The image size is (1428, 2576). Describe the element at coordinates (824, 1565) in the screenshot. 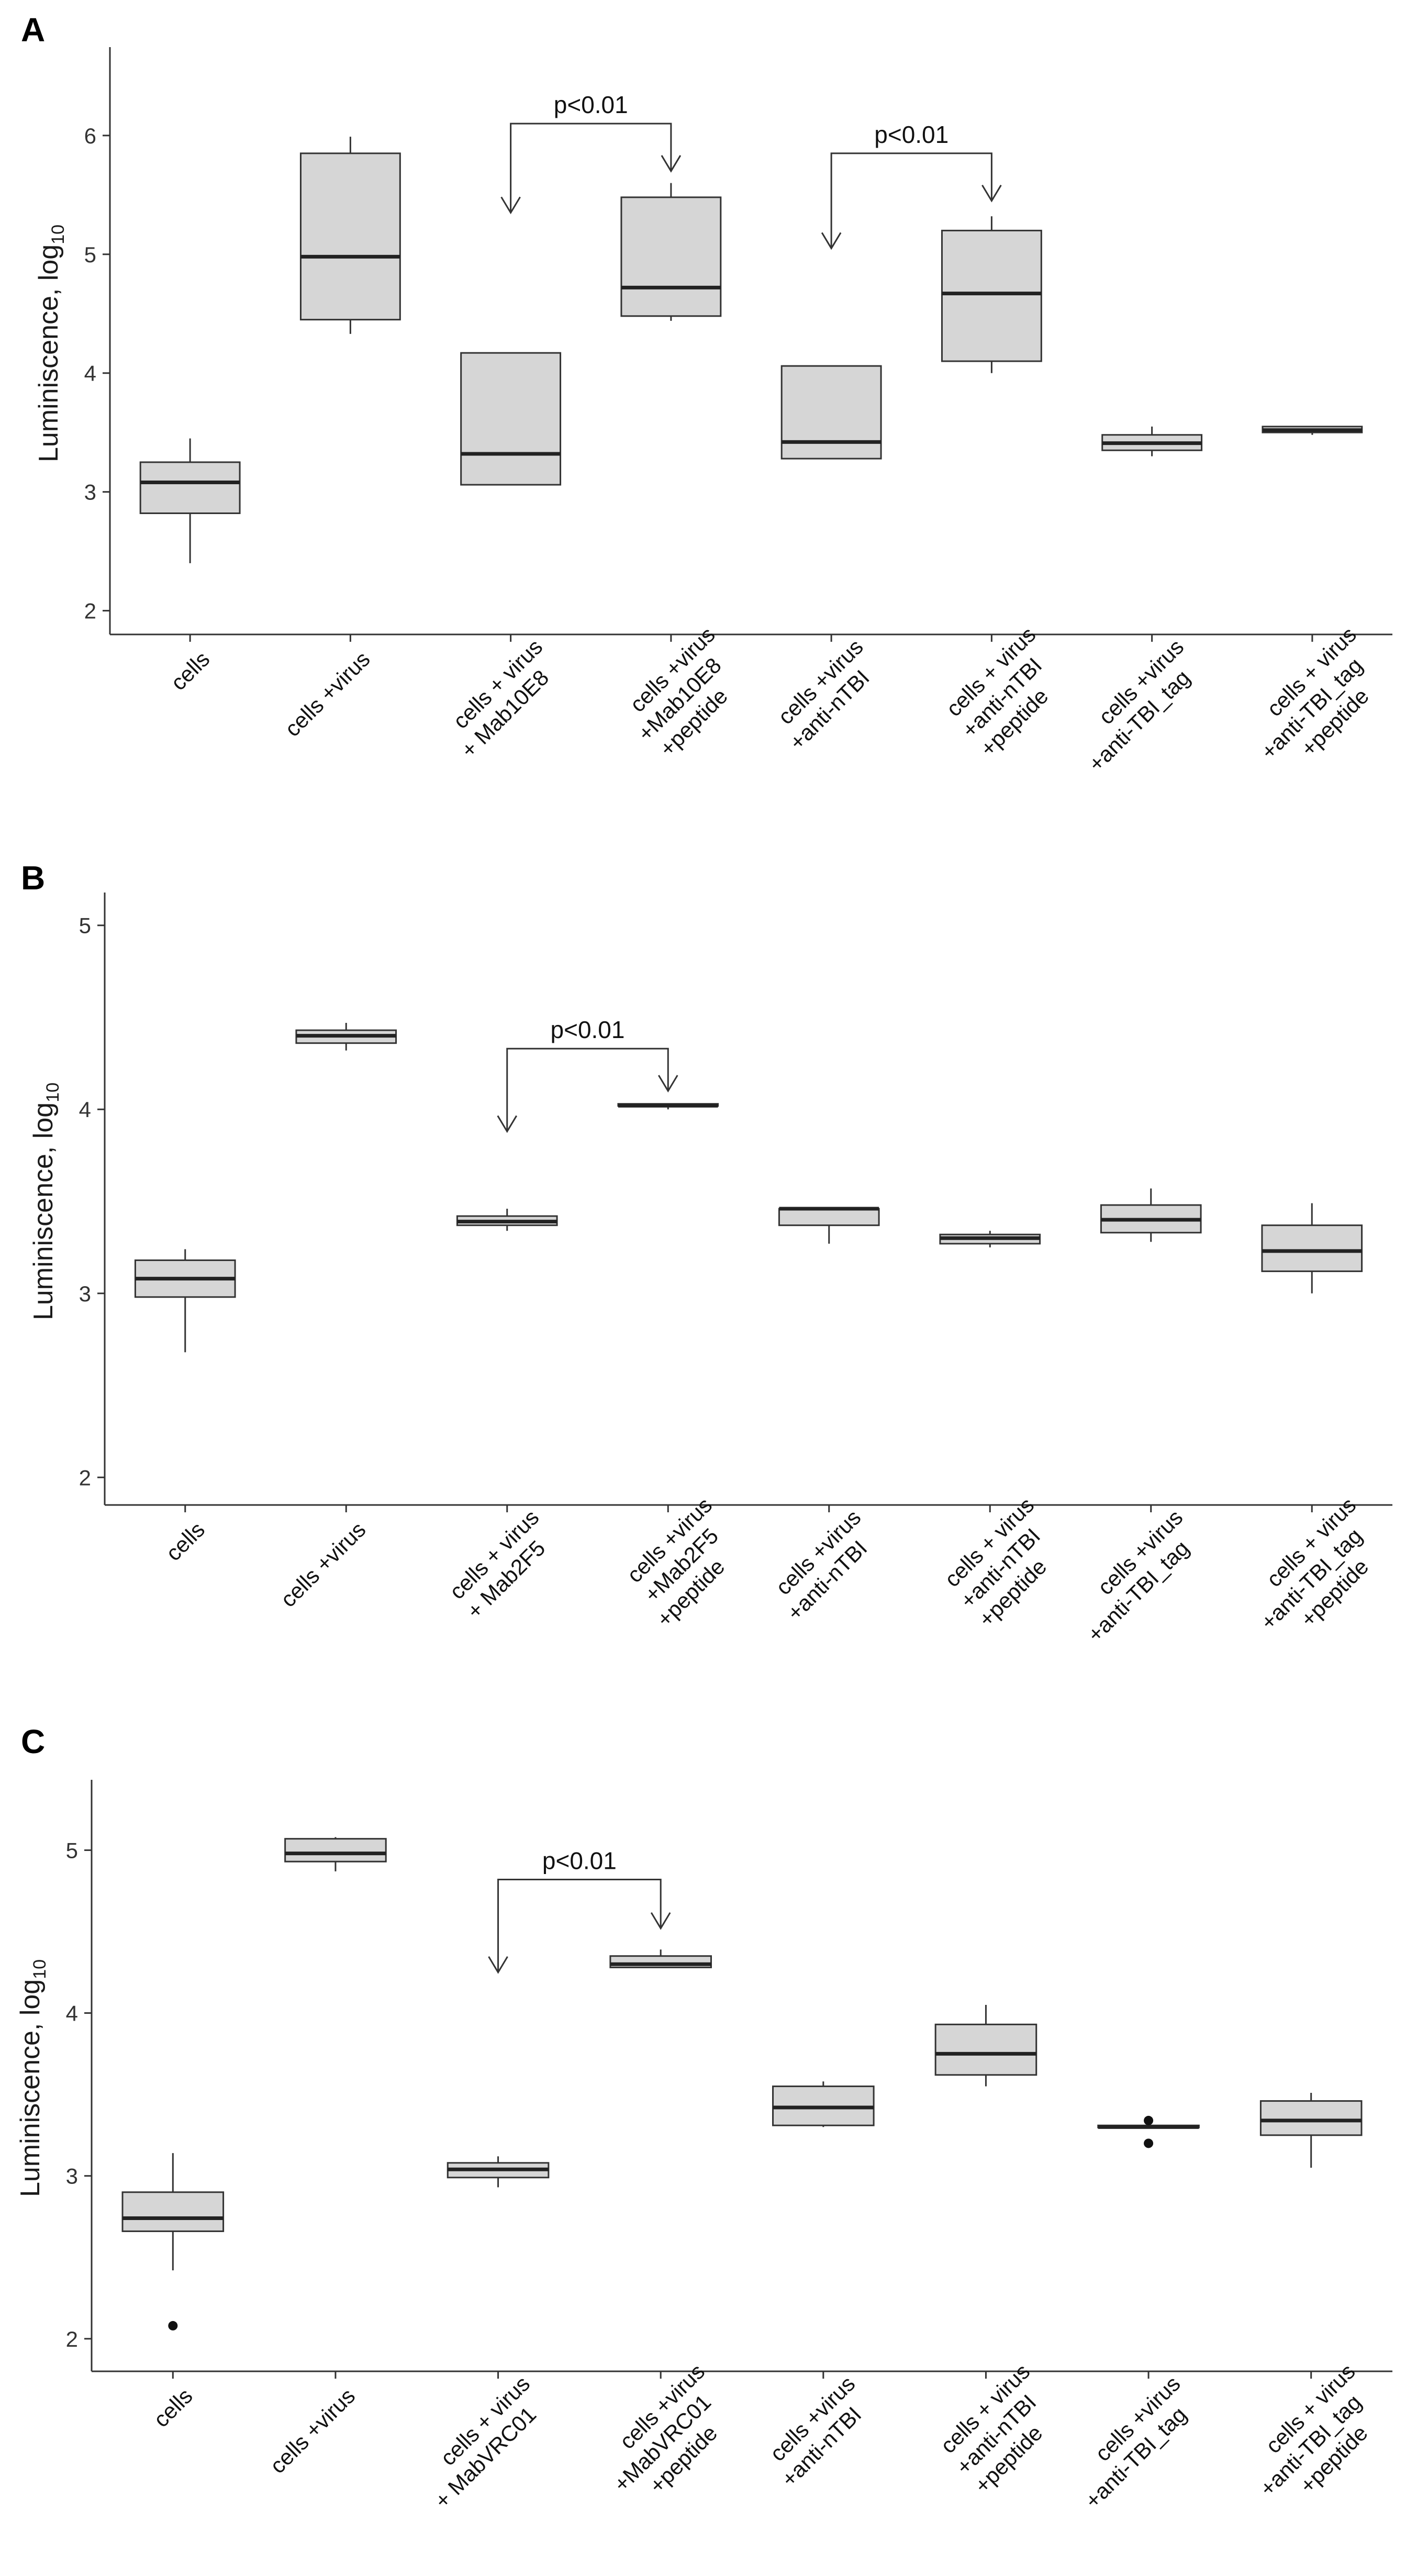

I see `panel-b-category-label: cells +virus+anti-nTBI` at that location.